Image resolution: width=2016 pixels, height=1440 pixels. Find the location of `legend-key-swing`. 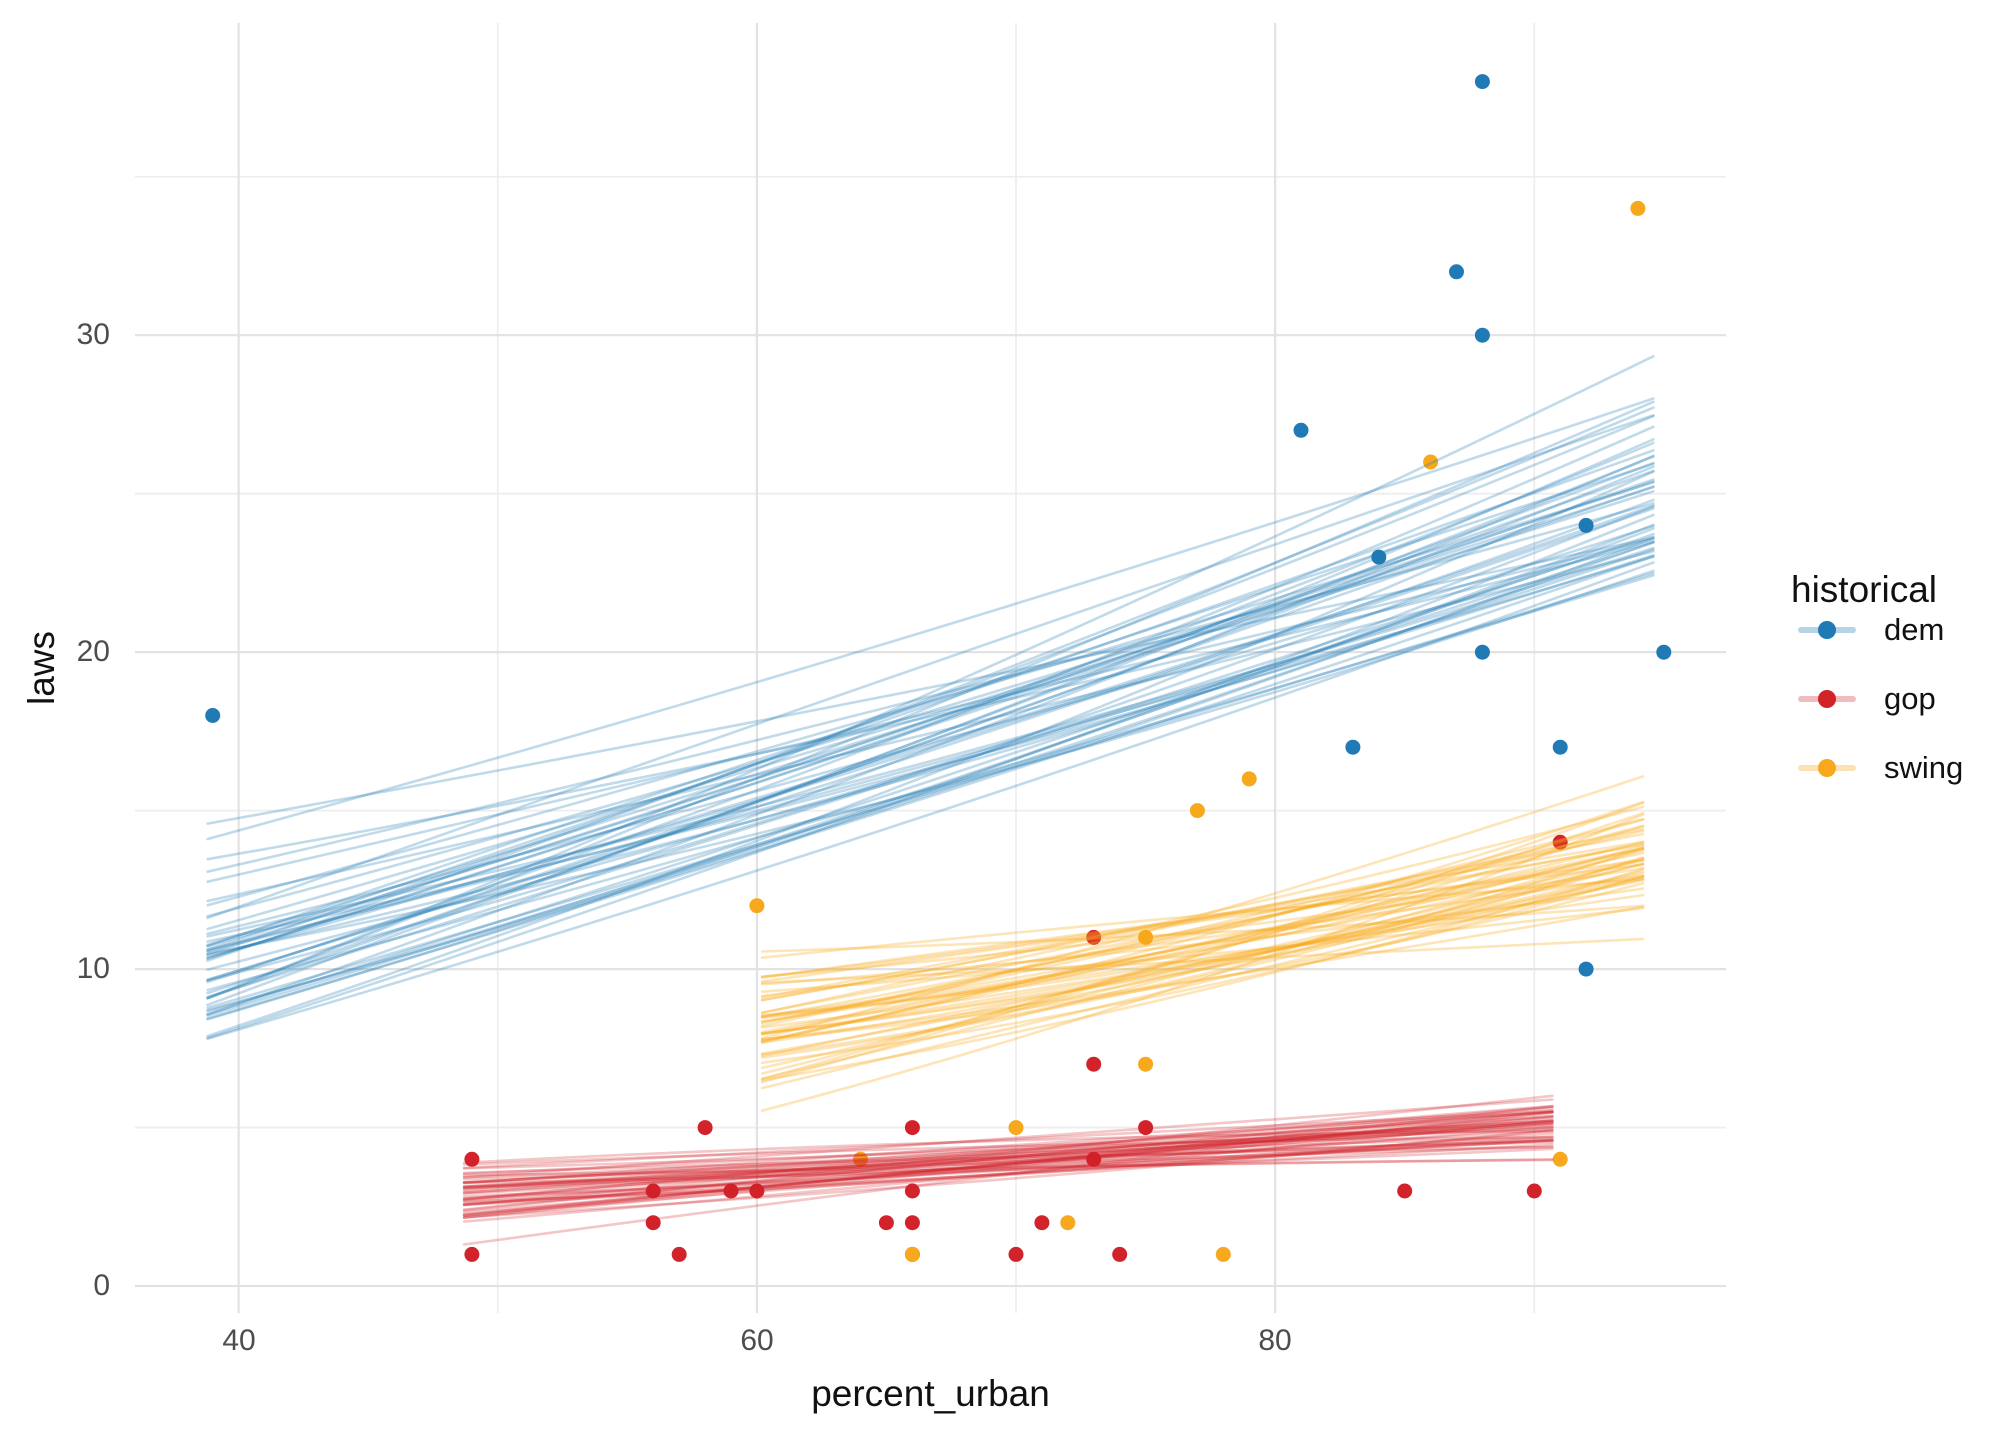

legend-key-swing is located at coordinates (1827, 768).